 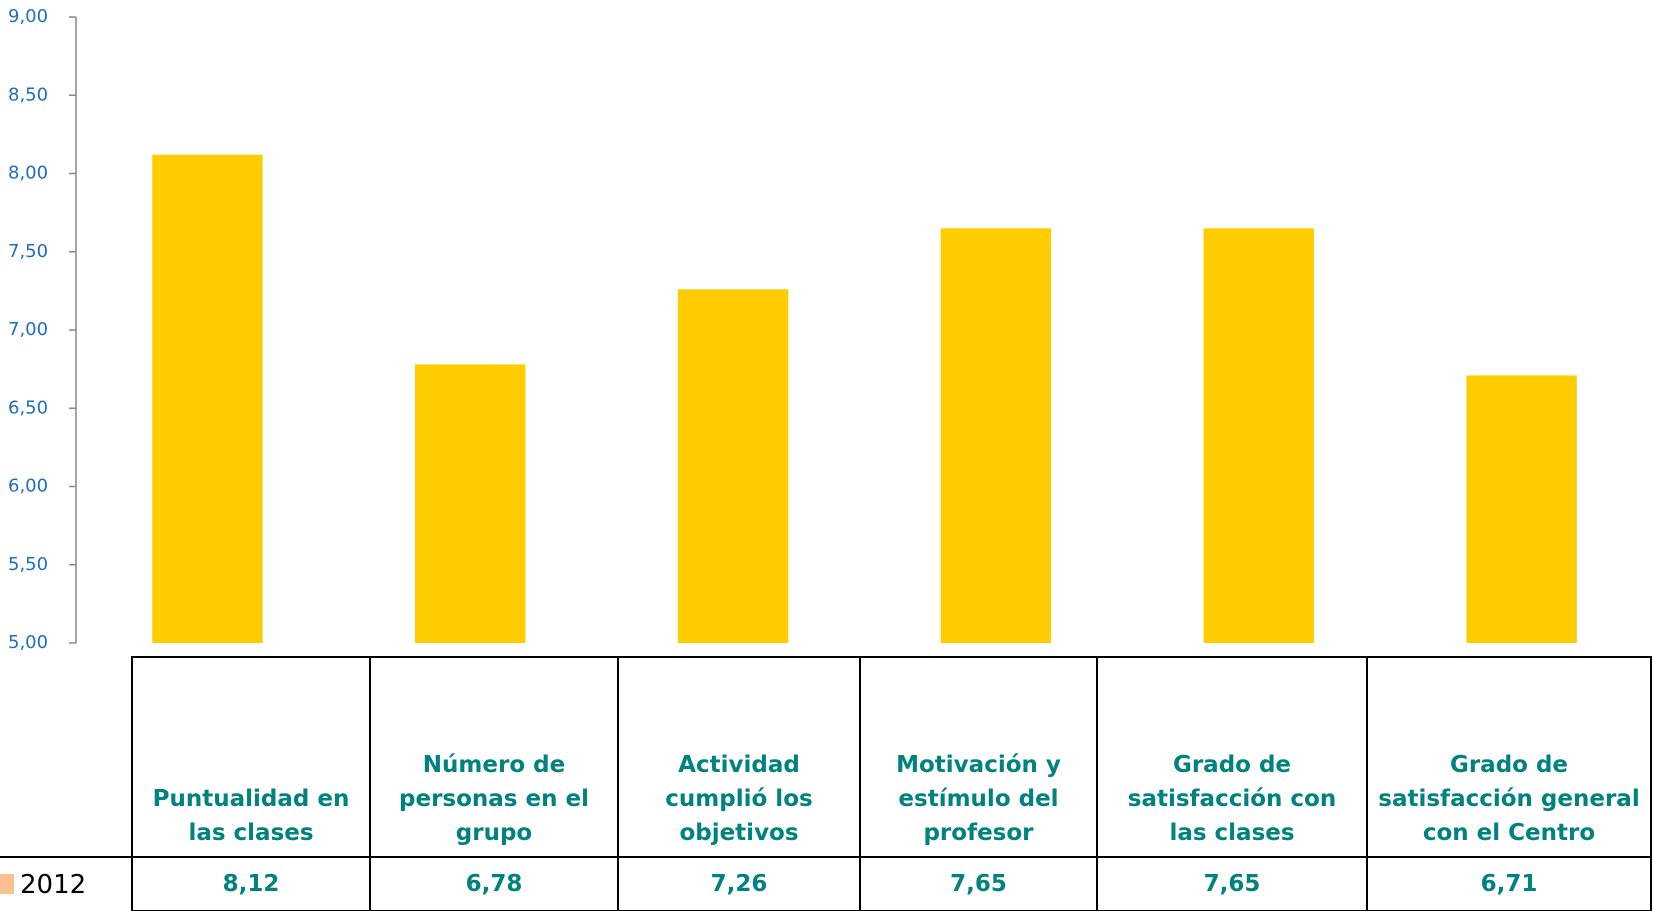 I want to click on y-tick-label: 5,50, so click(x=28, y=564).